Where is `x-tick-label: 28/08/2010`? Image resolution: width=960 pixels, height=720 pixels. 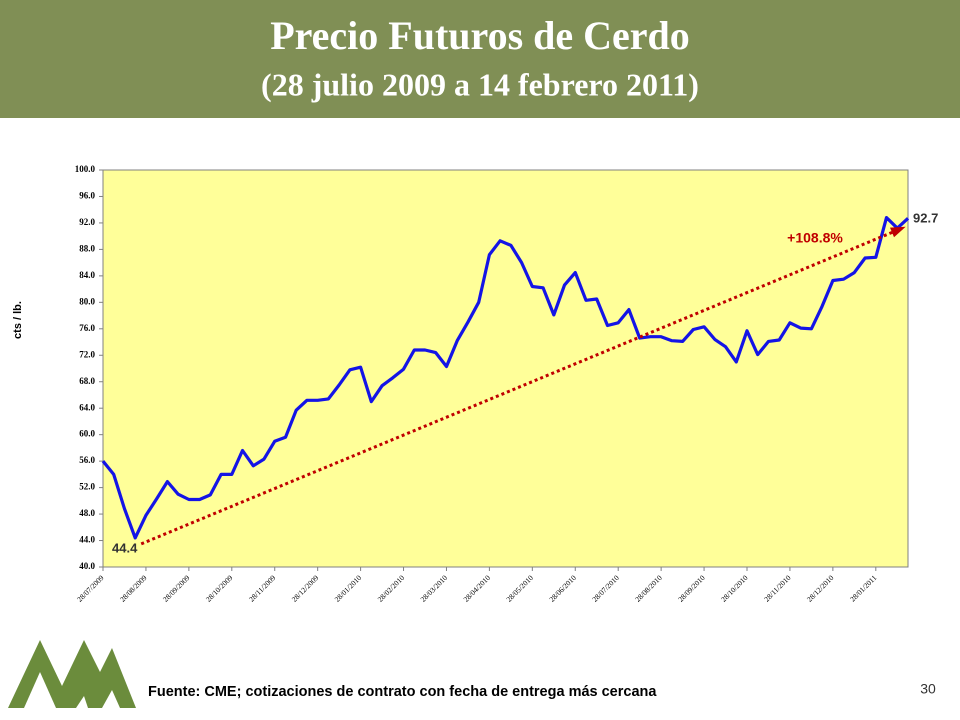 x-tick-label: 28/08/2010 is located at coordinates (648, 588).